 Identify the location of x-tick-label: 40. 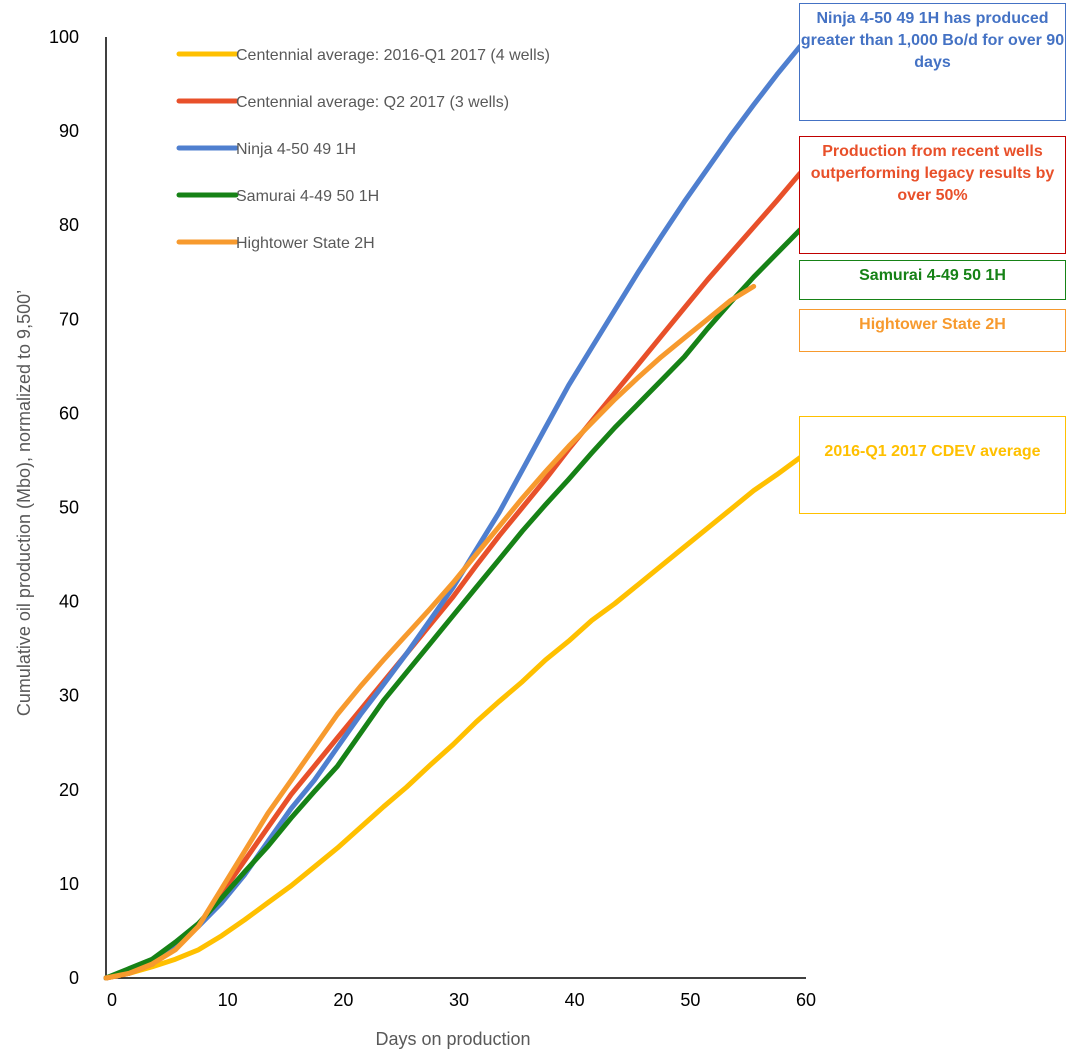
(575, 1000).